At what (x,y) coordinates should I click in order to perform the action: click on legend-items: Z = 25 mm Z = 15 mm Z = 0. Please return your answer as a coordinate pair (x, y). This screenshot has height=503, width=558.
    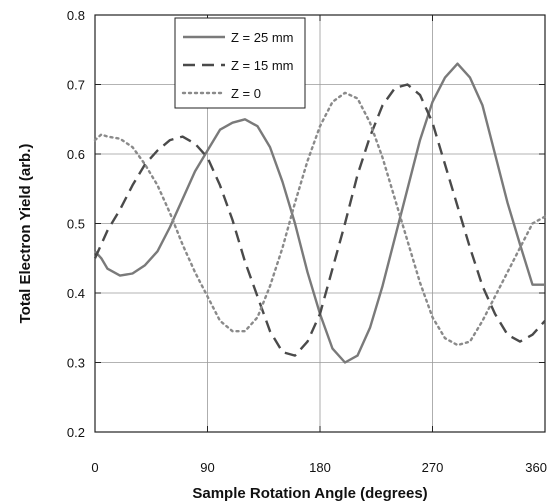
    Looking at the image, I should click on (237, 65).